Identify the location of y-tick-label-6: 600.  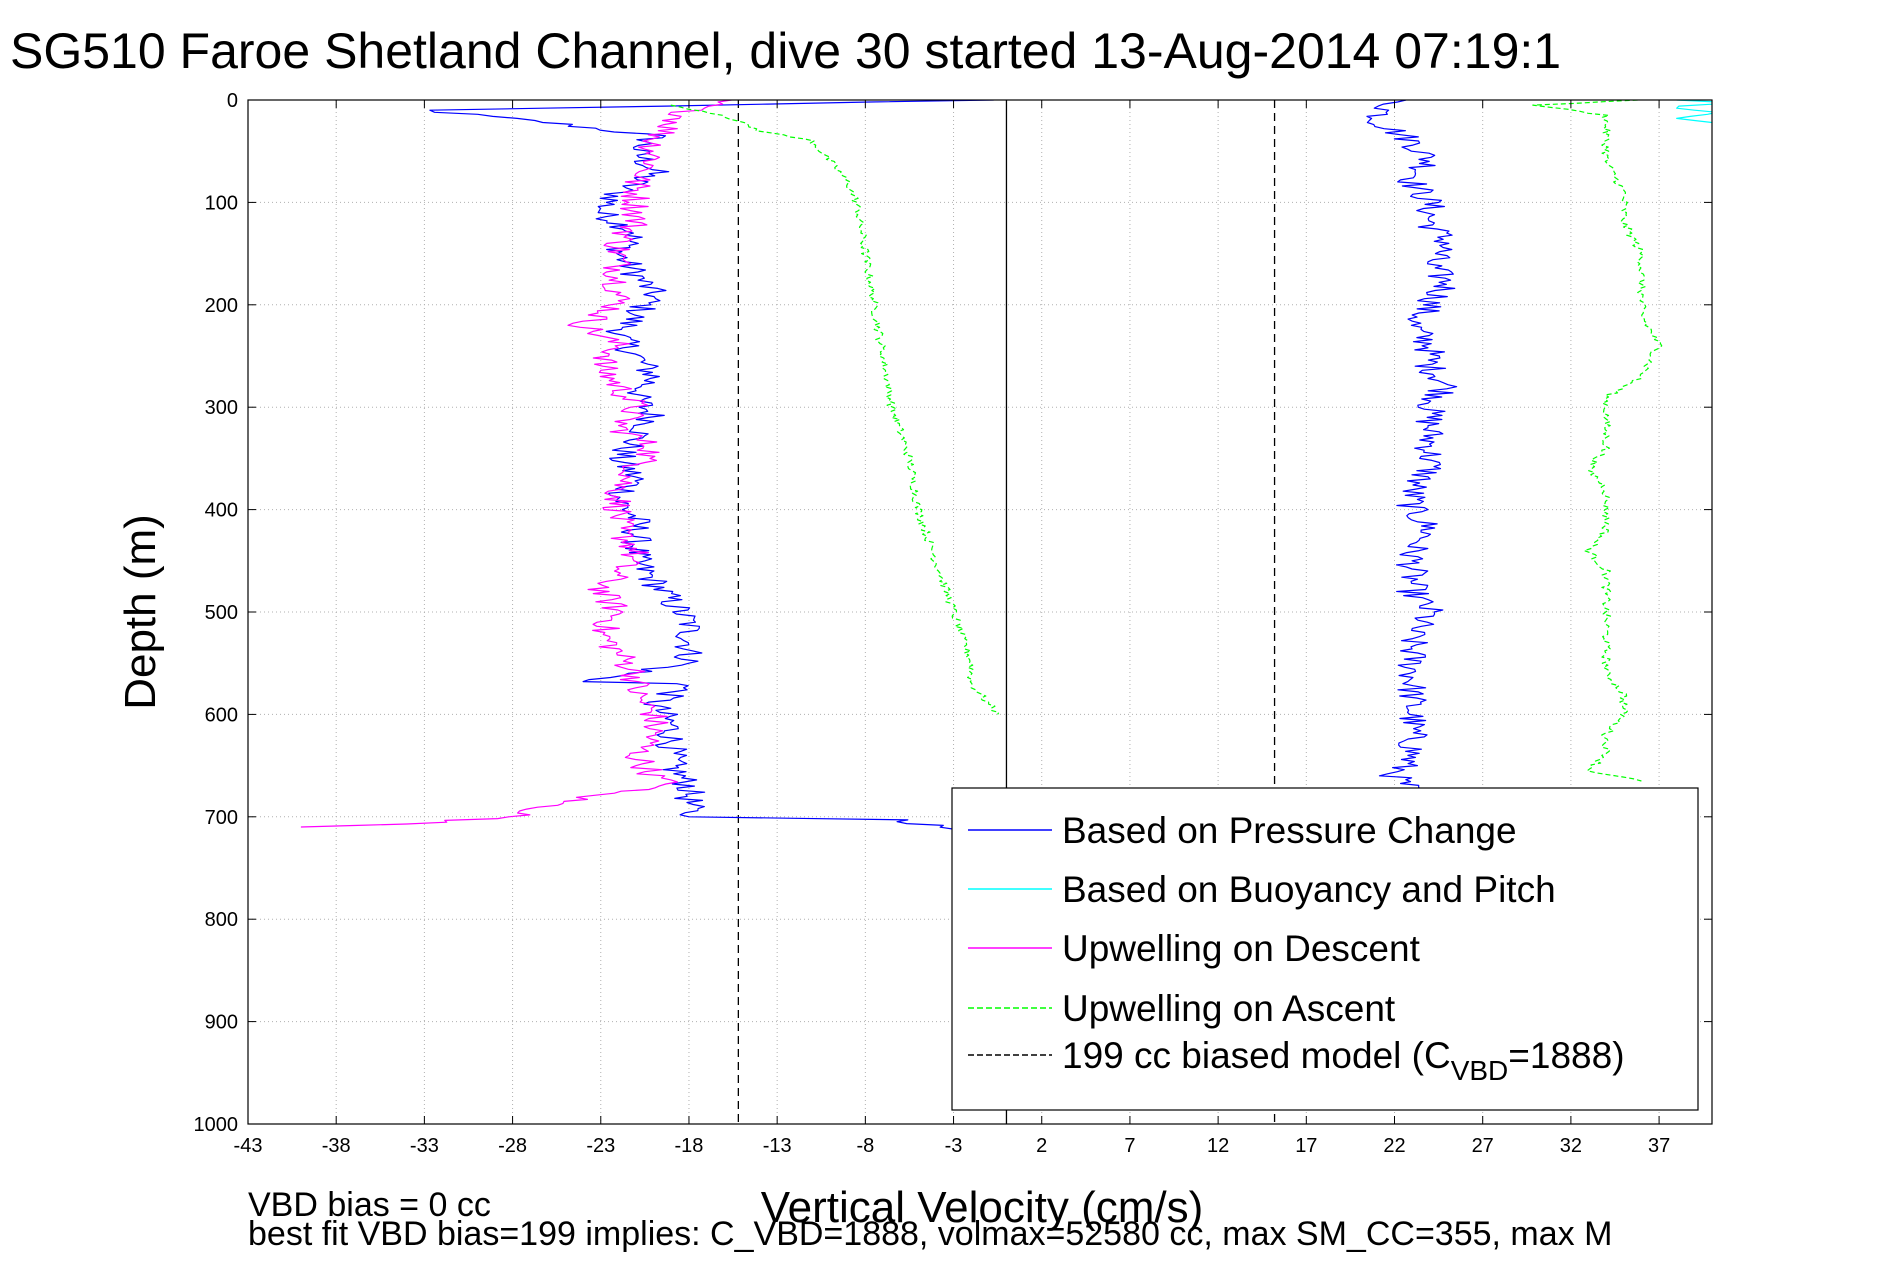
(221, 715).